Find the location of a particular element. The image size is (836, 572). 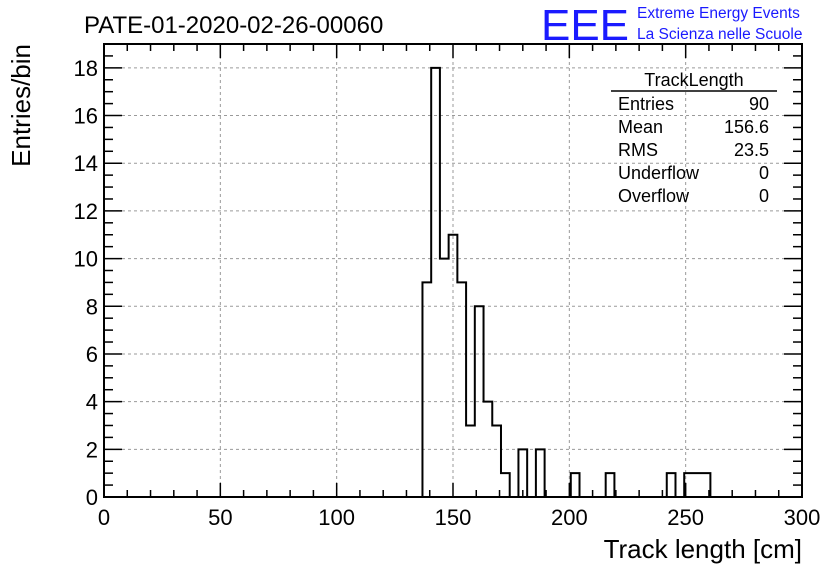

x-tick-label: 0 is located at coordinates (104, 517).